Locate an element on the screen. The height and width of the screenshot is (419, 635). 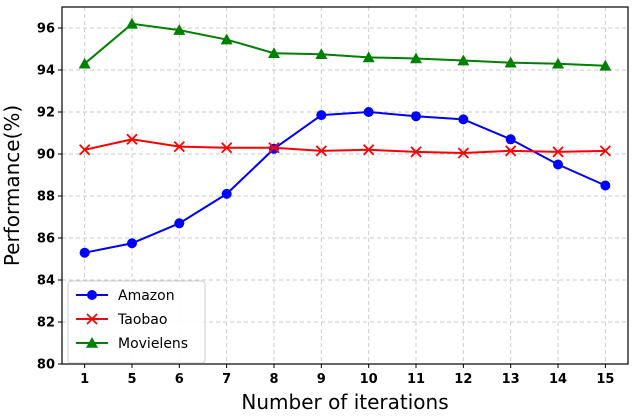
y-tick-label: 90 is located at coordinates (46, 155).